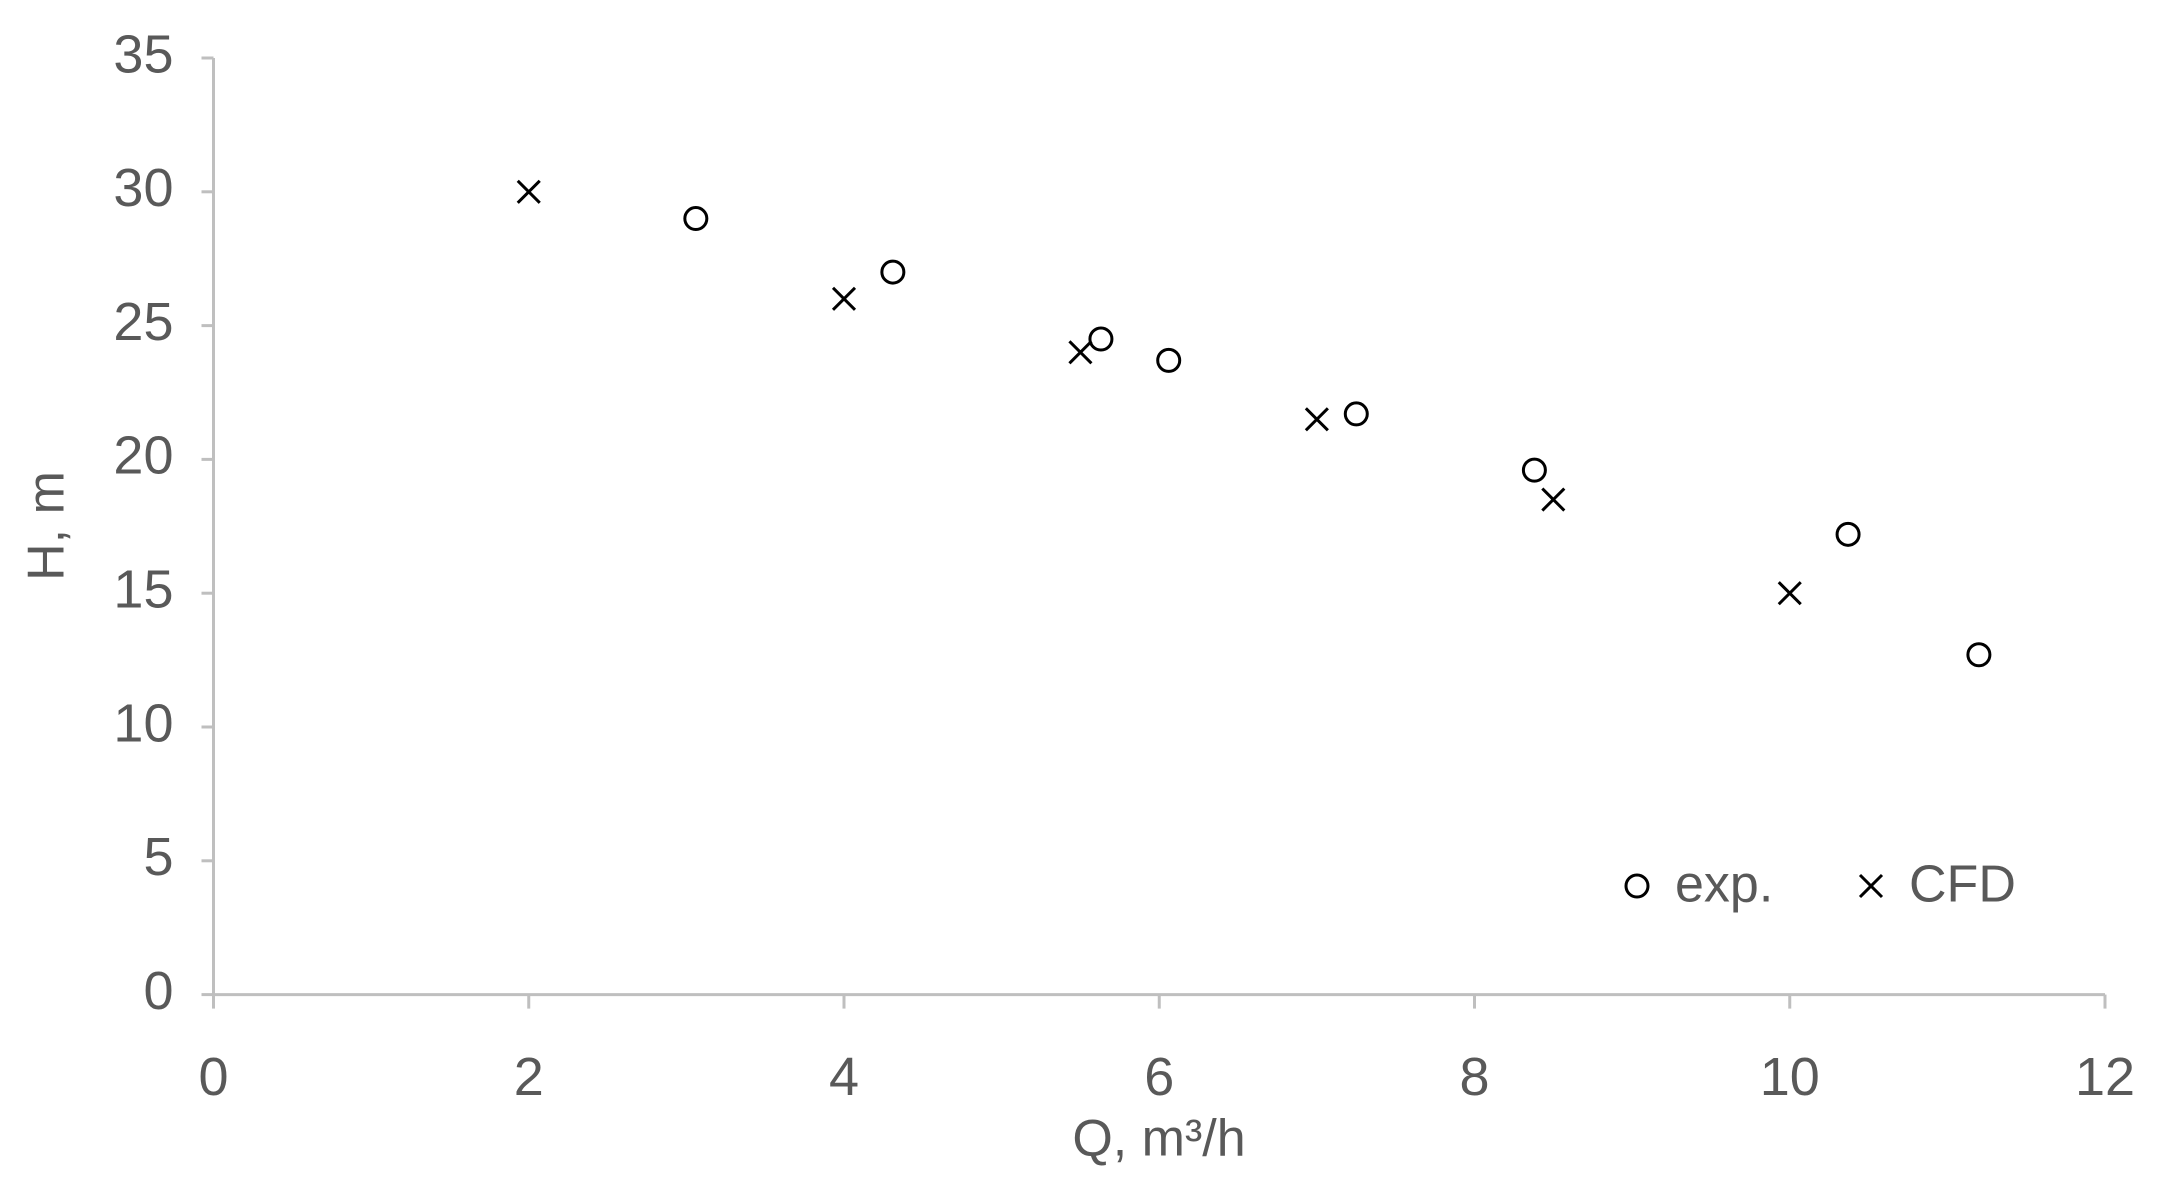 This screenshot has height=1193, width=2160. What do you see at coordinates (1962, 885) in the screenshot?
I see `legend-label: CFD` at bounding box center [1962, 885].